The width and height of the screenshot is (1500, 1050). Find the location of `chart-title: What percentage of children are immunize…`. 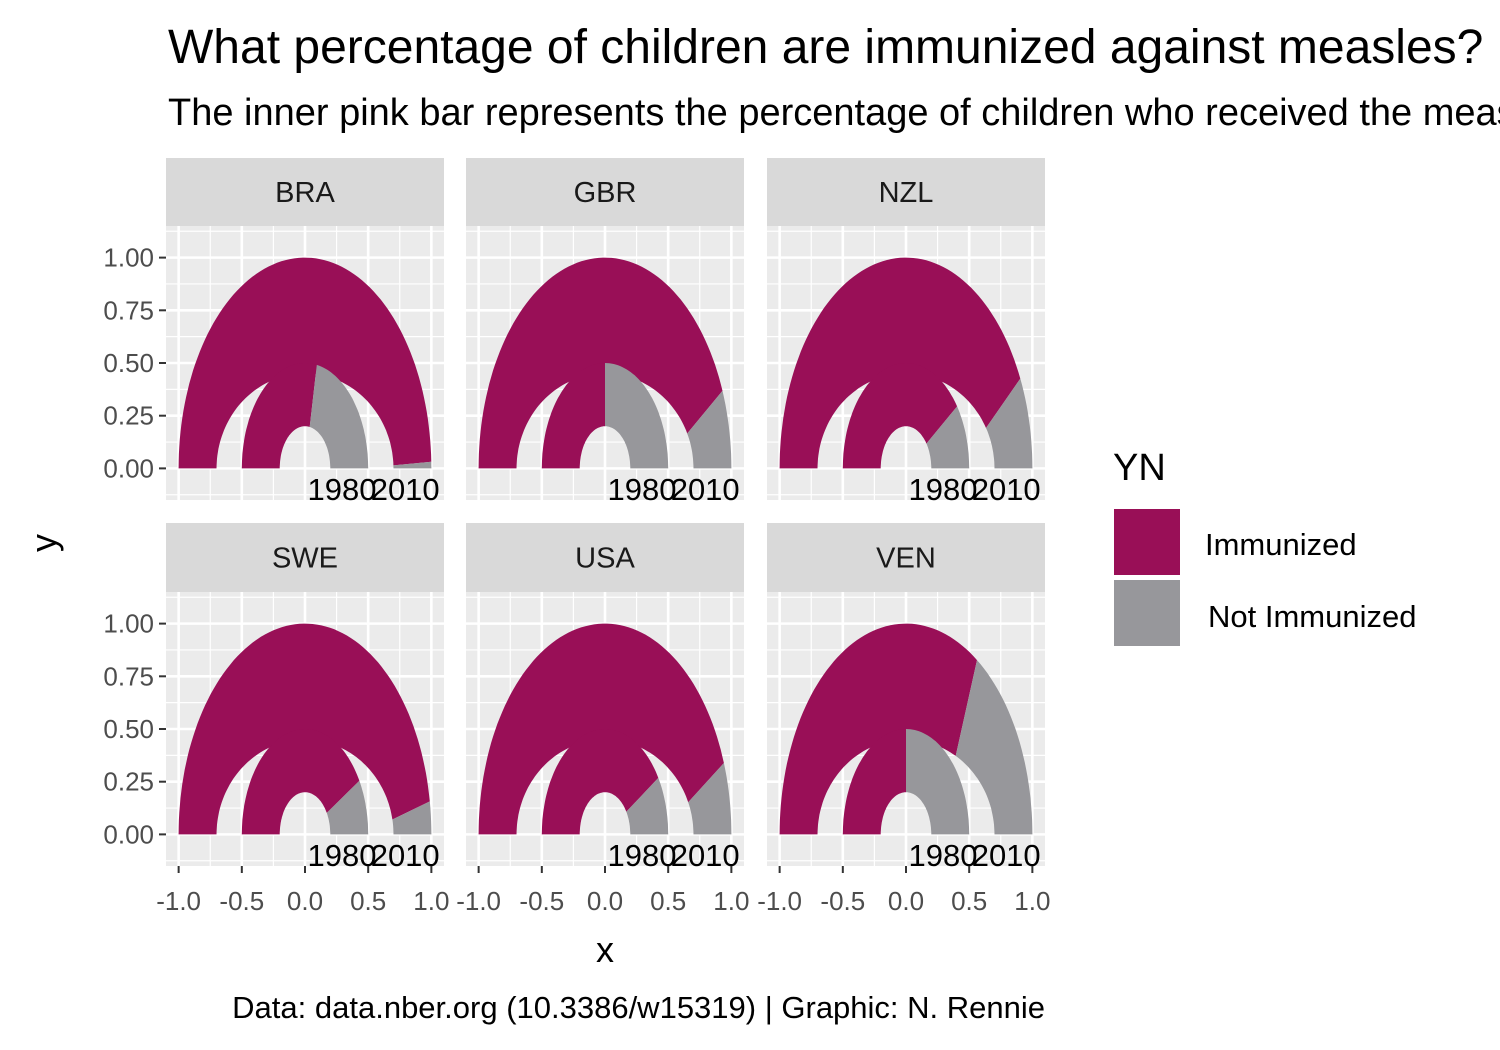

chart-title: What percentage of children are immunize… is located at coordinates (825, 47).